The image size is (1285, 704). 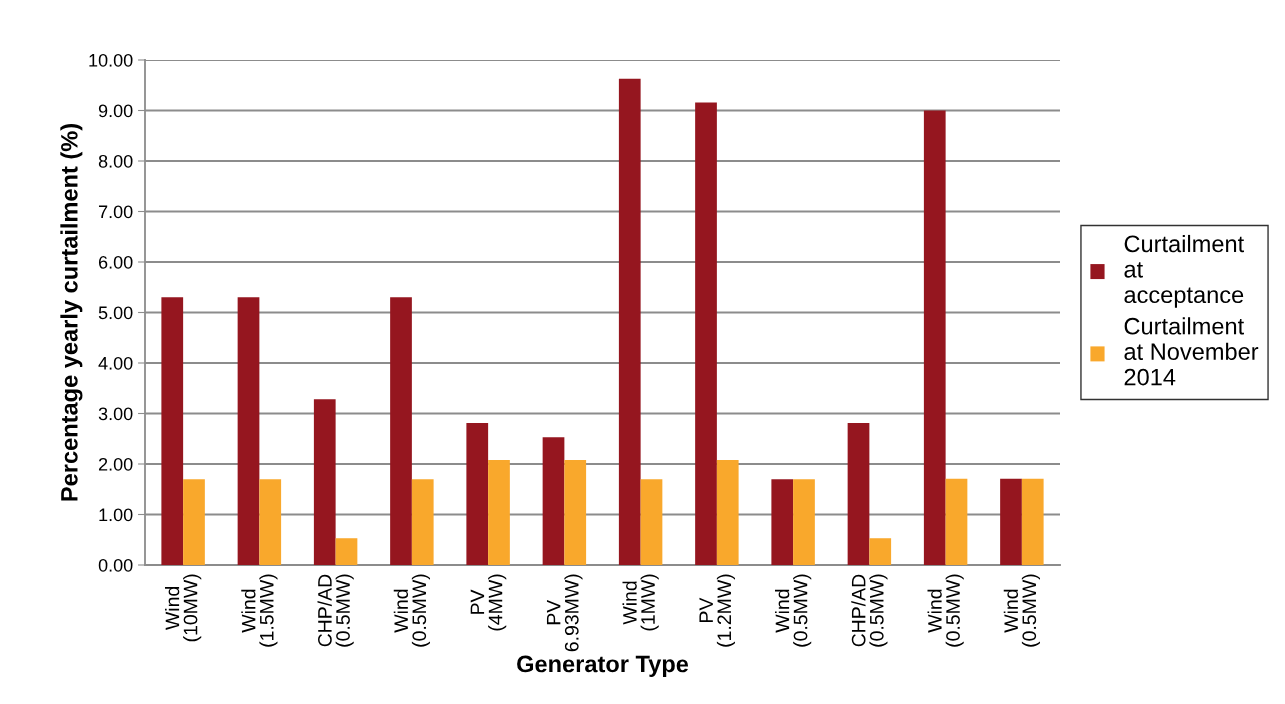 What do you see at coordinates (1184, 271) in the screenshot?
I see `legend-label: Curtailment at acceptance` at bounding box center [1184, 271].